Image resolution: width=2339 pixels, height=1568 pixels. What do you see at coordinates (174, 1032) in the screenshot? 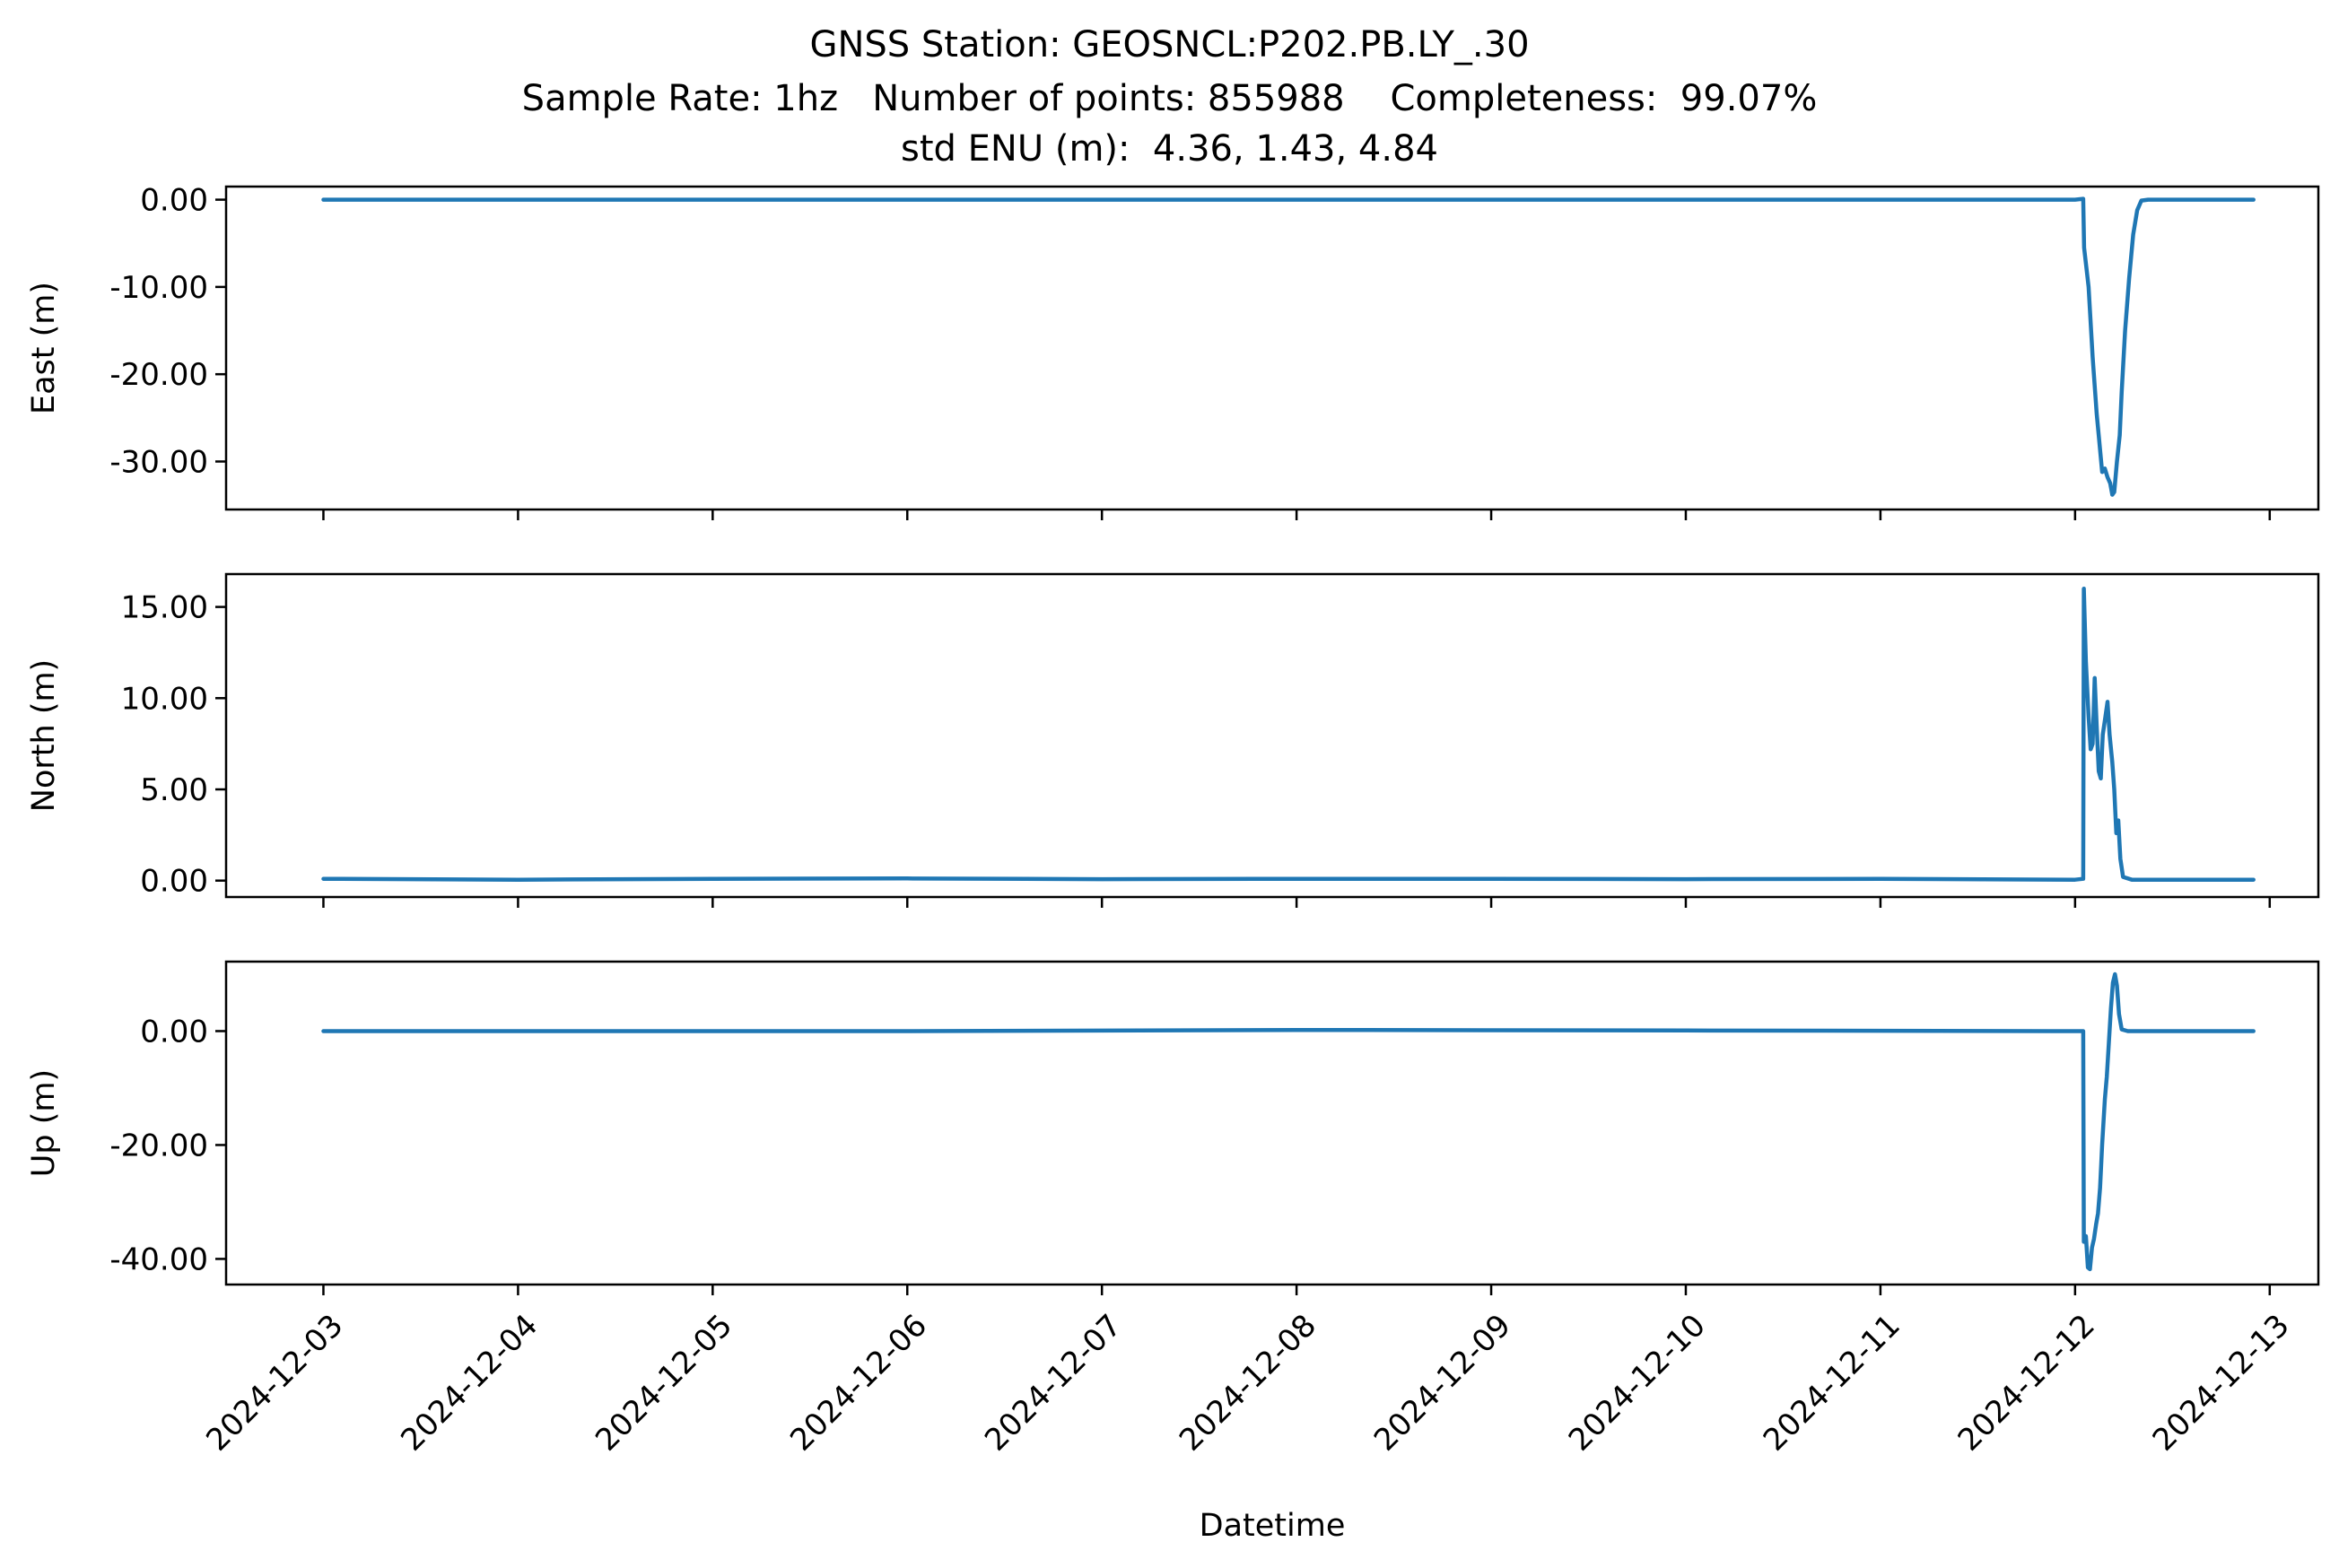
I see `up-y-tick-label: 0.00` at bounding box center [174, 1032].